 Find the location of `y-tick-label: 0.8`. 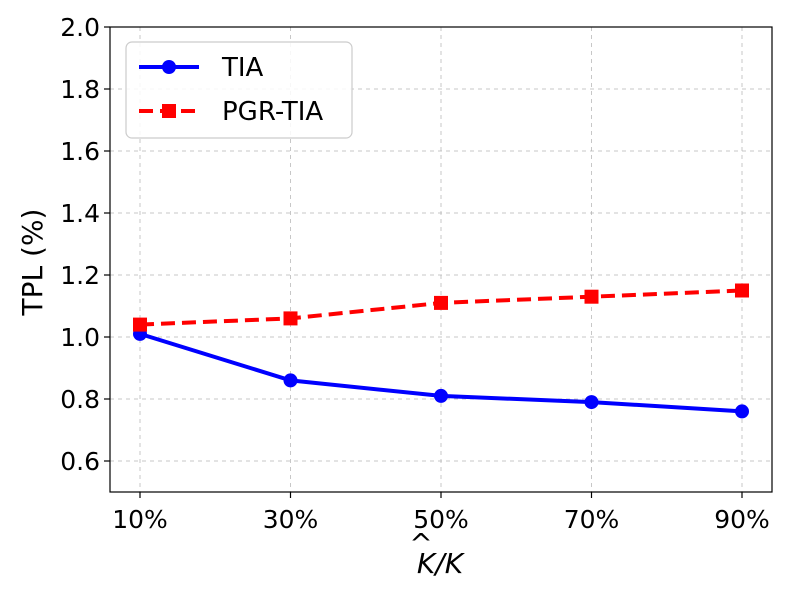

y-tick-label: 0.8 is located at coordinates (80, 399).